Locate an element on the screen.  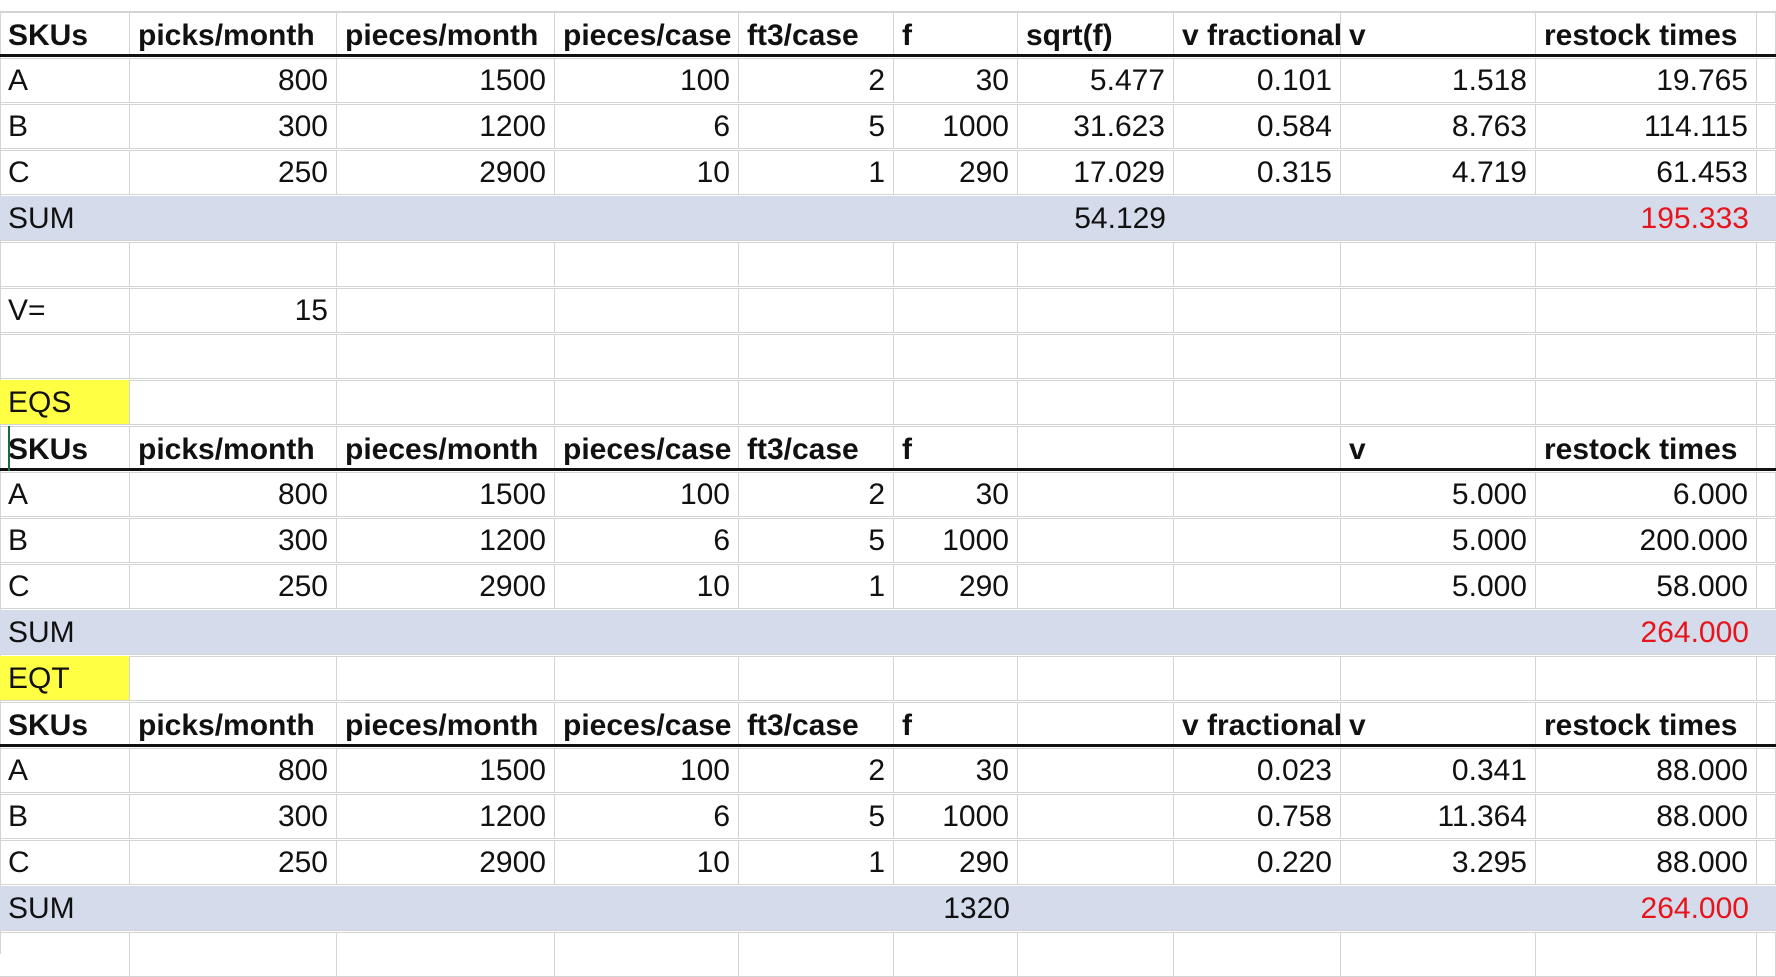
grid-cell: 5.477 is located at coordinates (1096, 80).